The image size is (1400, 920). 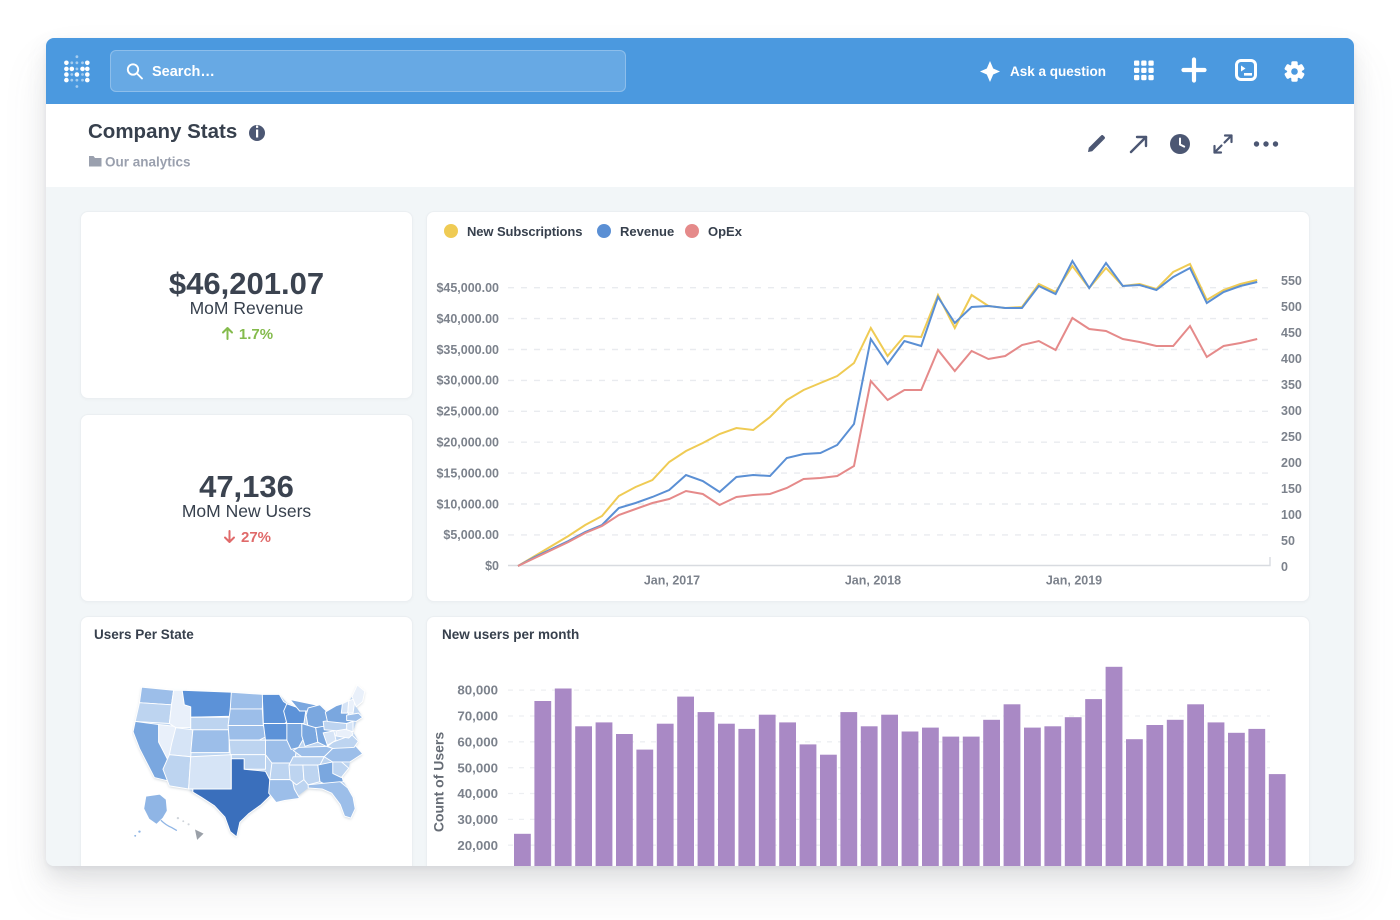 I want to click on svg-text: Our analytics, so click(x=148, y=162).